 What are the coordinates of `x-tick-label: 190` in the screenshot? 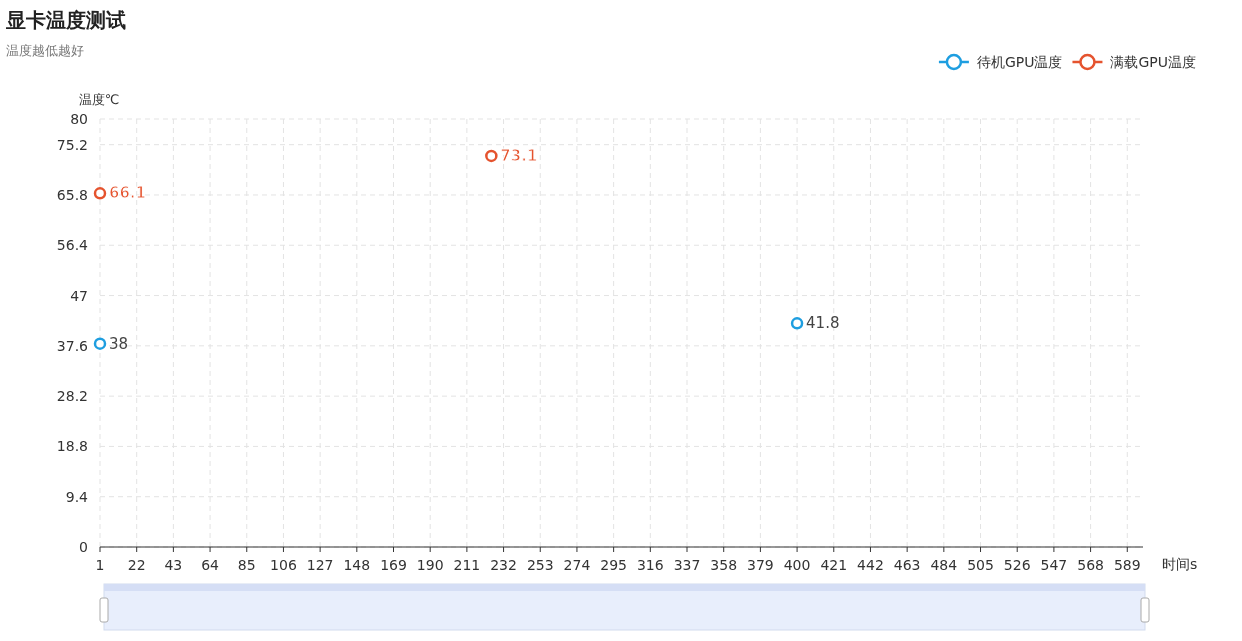 It's located at (430, 565).